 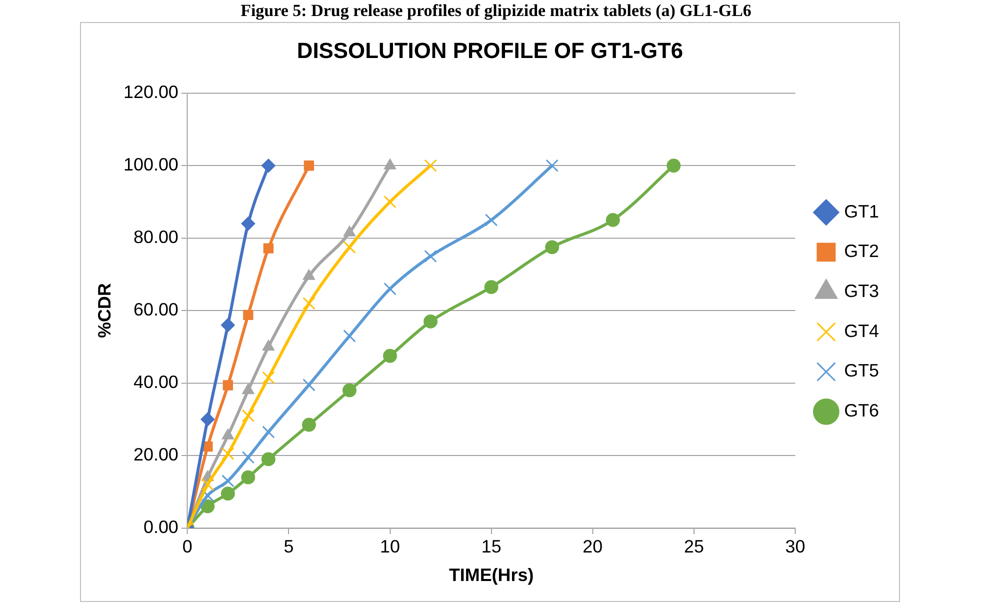 I want to click on x-axis-title: TIME(Hrs), so click(x=491, y=575).